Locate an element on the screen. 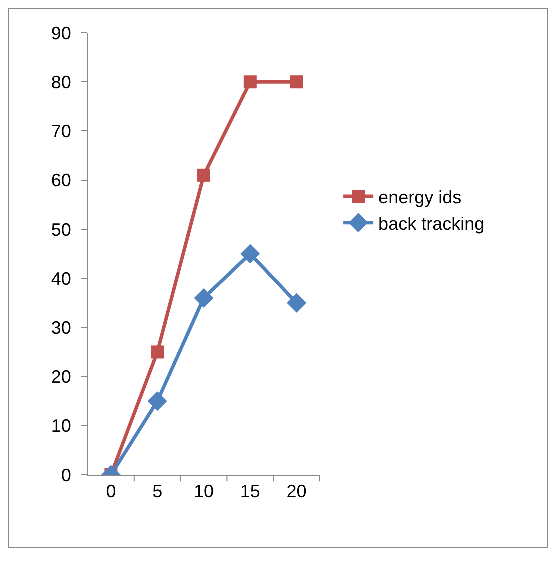  y-tick-label: 90 is located at coordinates (61, 33).